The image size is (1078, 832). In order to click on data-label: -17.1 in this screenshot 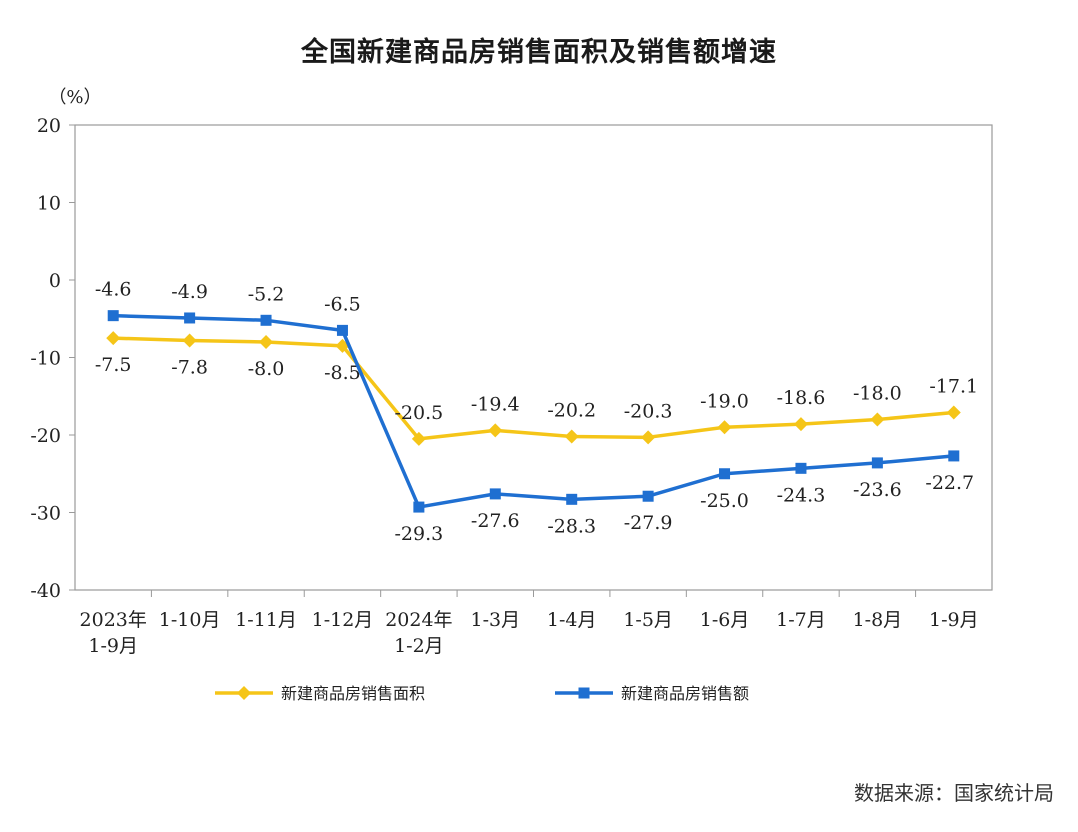, I will do `click(953, 387)`.